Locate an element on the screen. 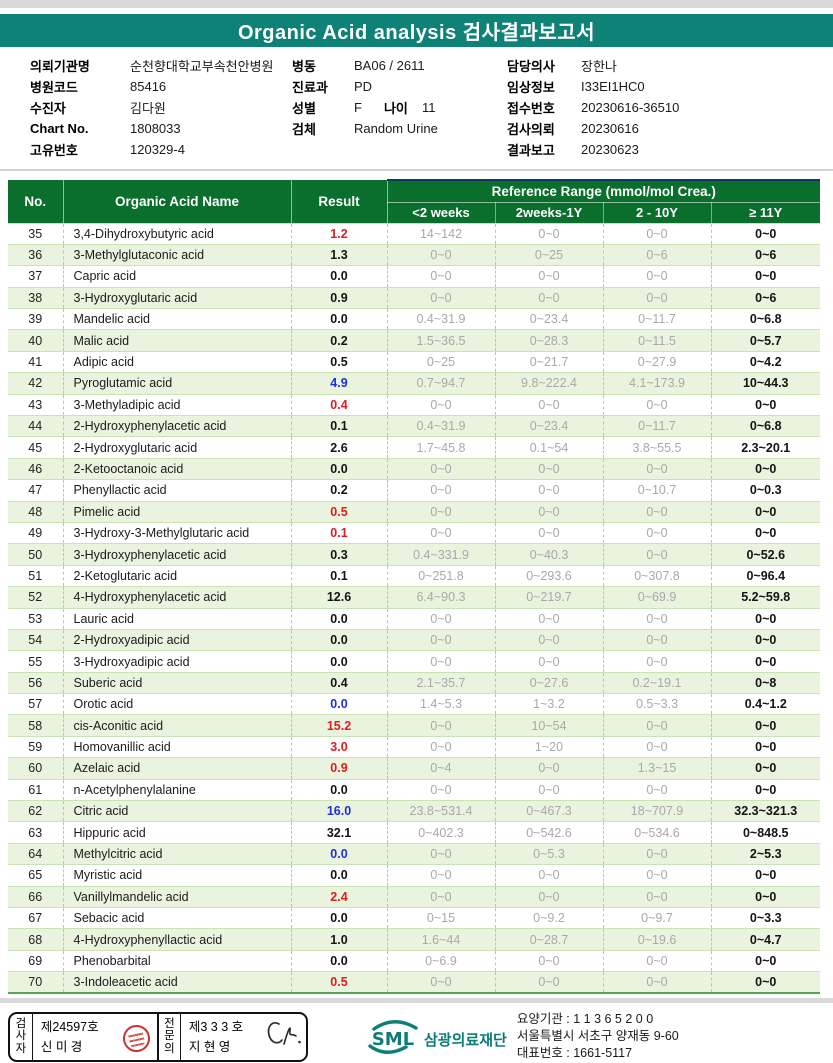 The height and width of the screenshot is (1063, 833). row-number-cell: 65 is located at coordinates (35, 875).